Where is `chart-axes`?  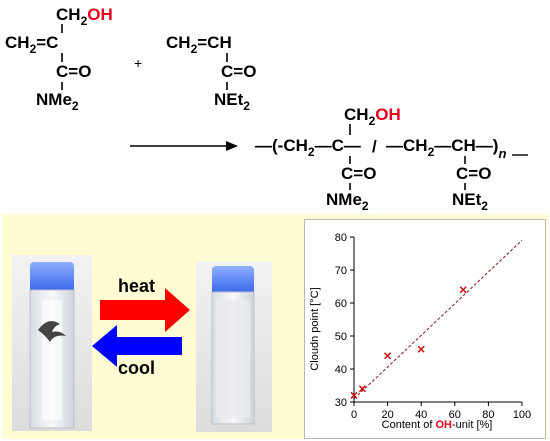
chart-axes is located at coordinates (437, 320).